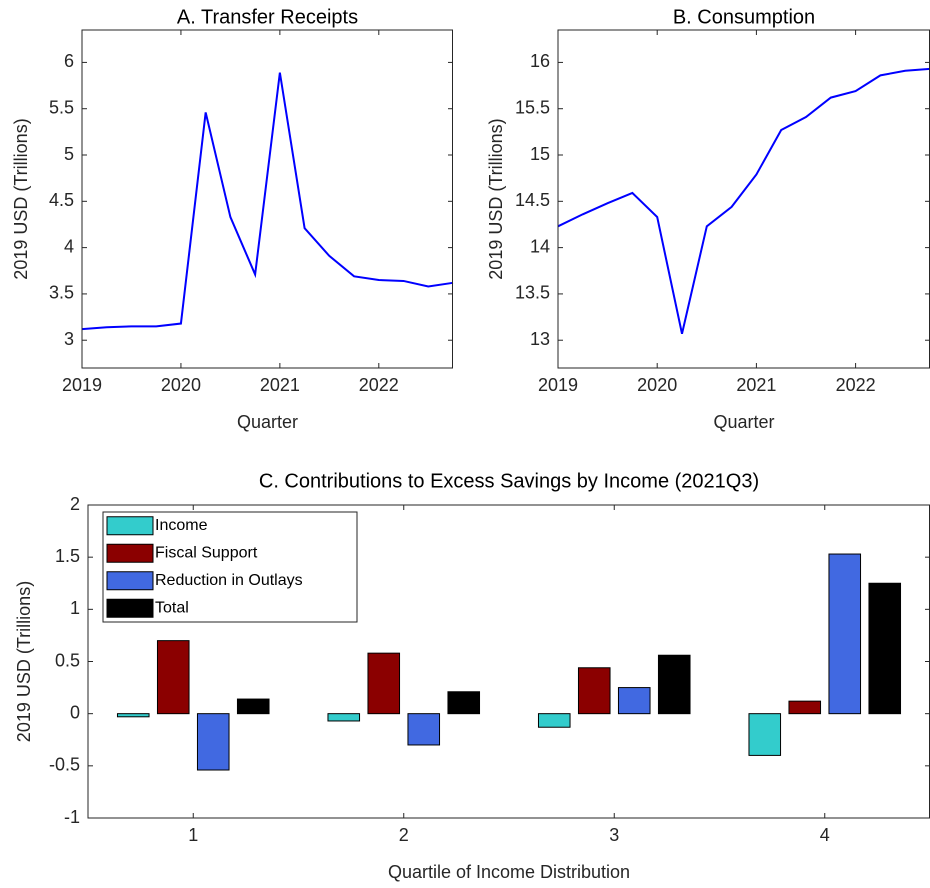  Describe the element at coordinates (614, 835) in the screenshot. I see `x-tick-label: 3` at that location.